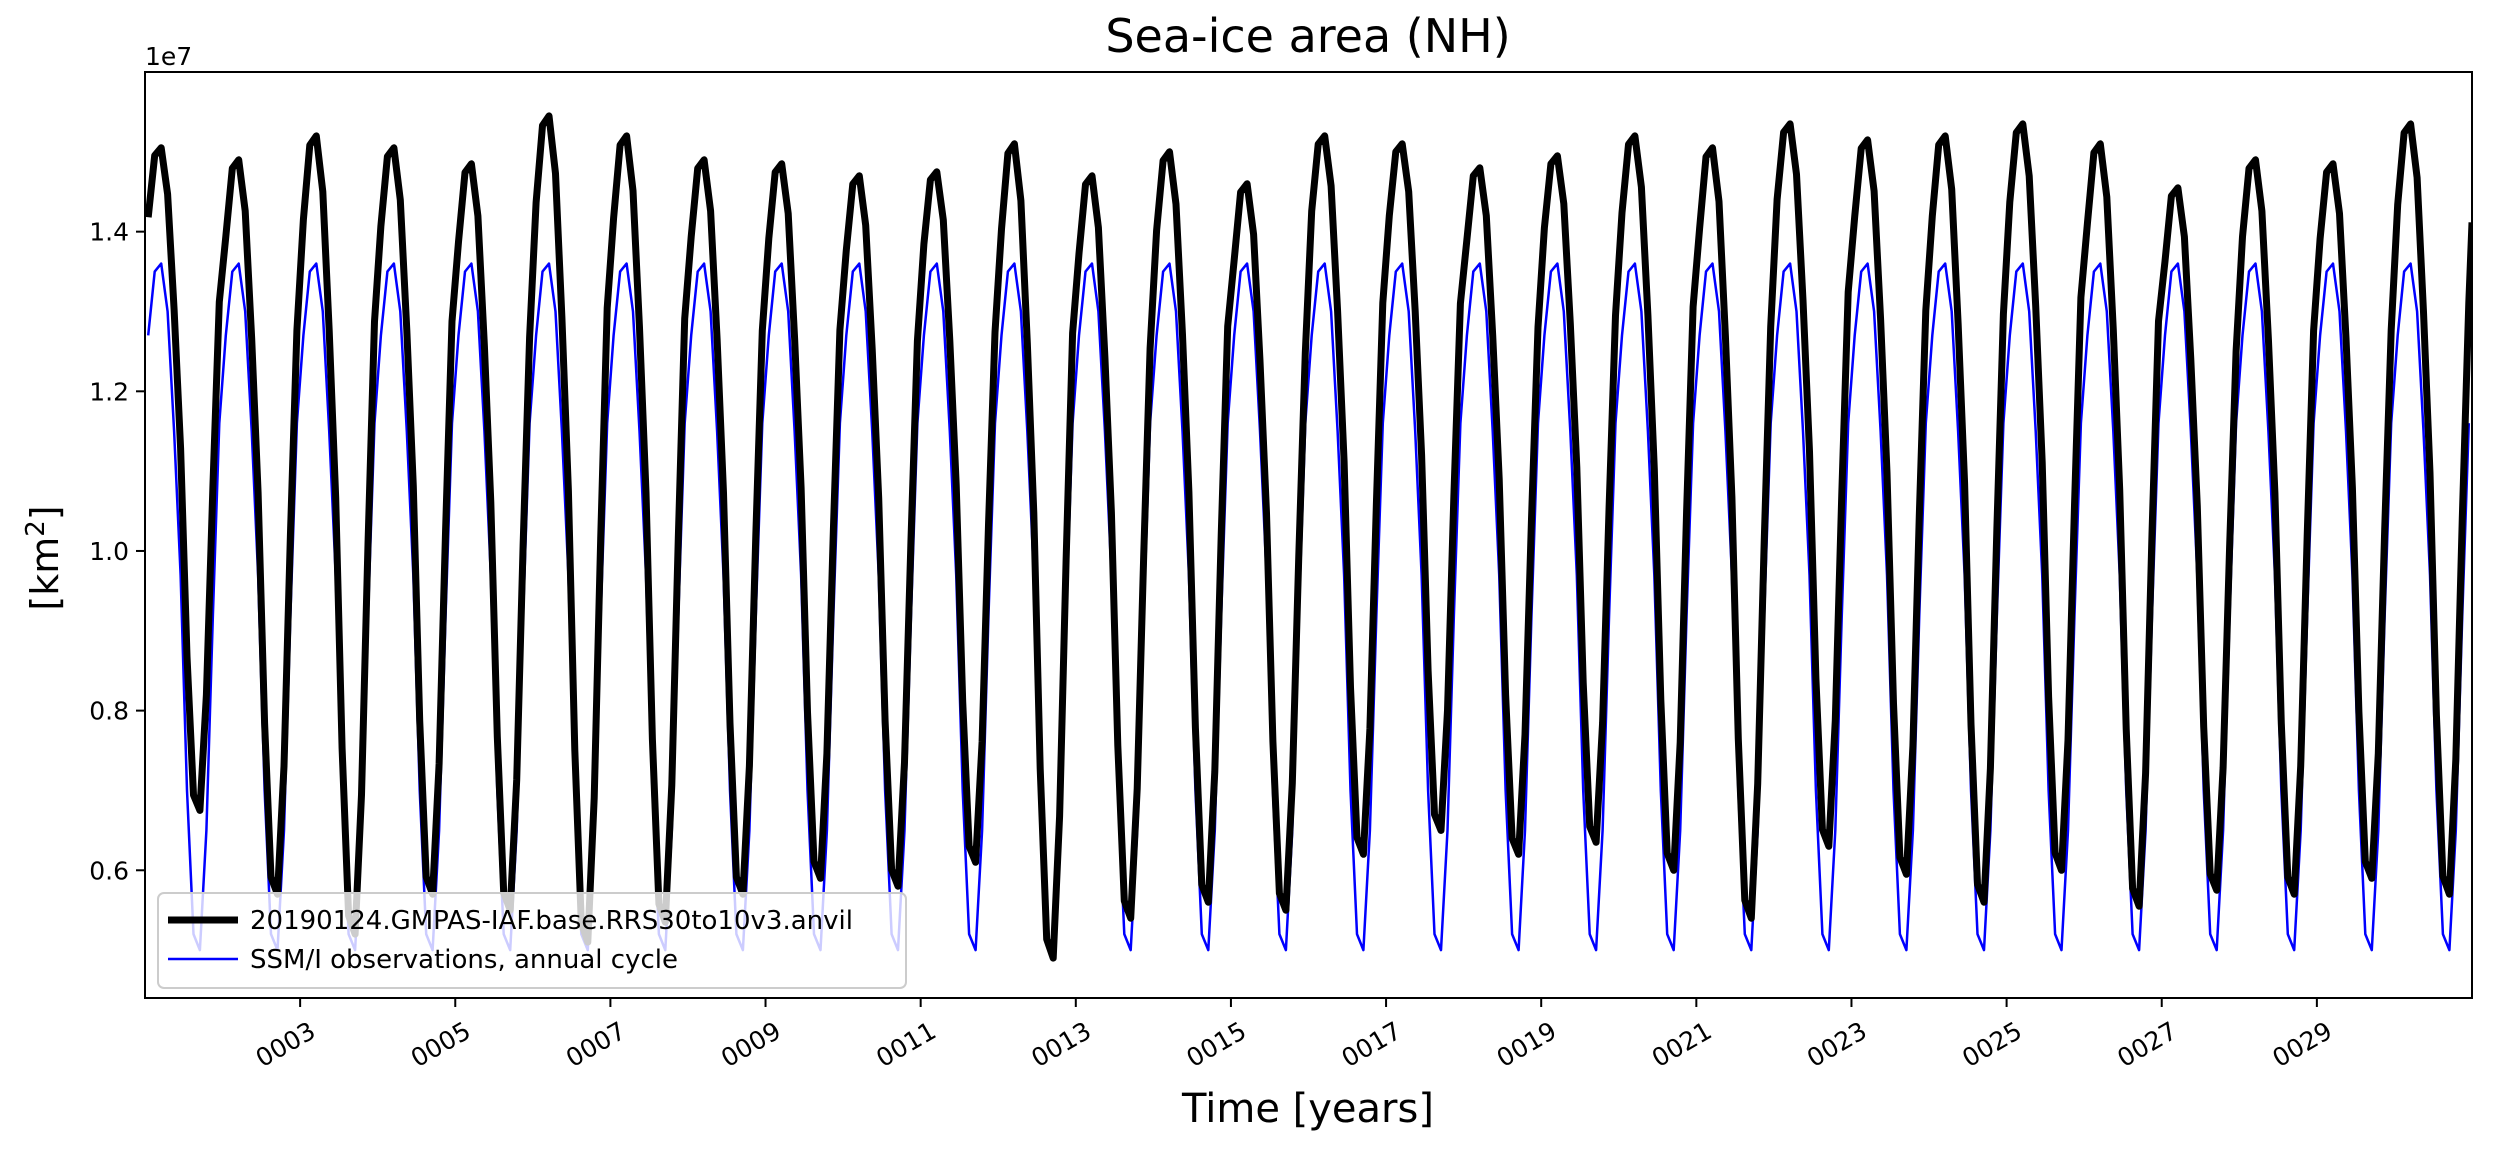 The width and height of the screenshot is (2493, 1155). Describe the element at coordinates (109, 232) in the screenshot. I see `y-tick-label: 1.4` at that location.